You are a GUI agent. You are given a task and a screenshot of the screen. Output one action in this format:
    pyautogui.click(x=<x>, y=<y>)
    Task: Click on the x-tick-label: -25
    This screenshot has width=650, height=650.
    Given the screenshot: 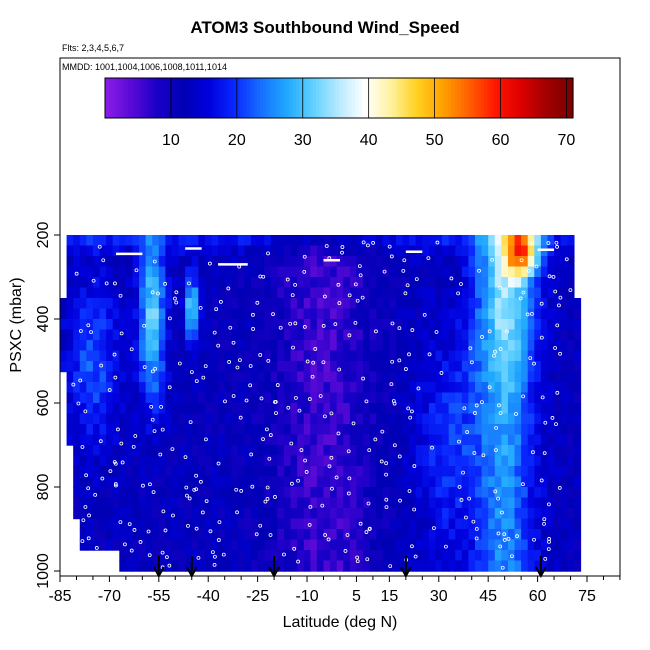 What is the action you would take?
    pyautogui.click(x=257, y=596)
    